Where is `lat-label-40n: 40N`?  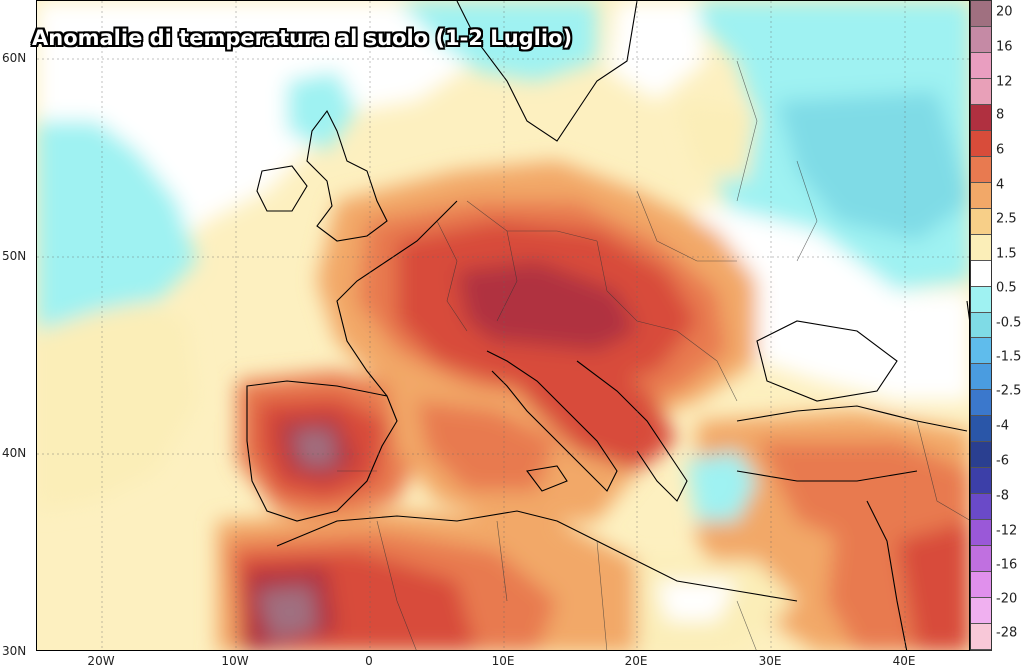
lat-label-40n: 40N is located at coordinates (14, 453).